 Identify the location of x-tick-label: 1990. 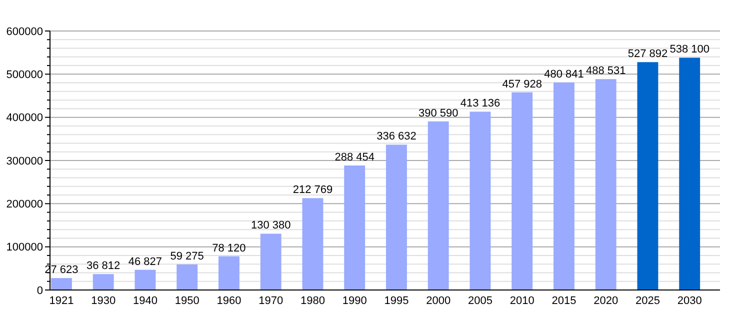
(354, 301).